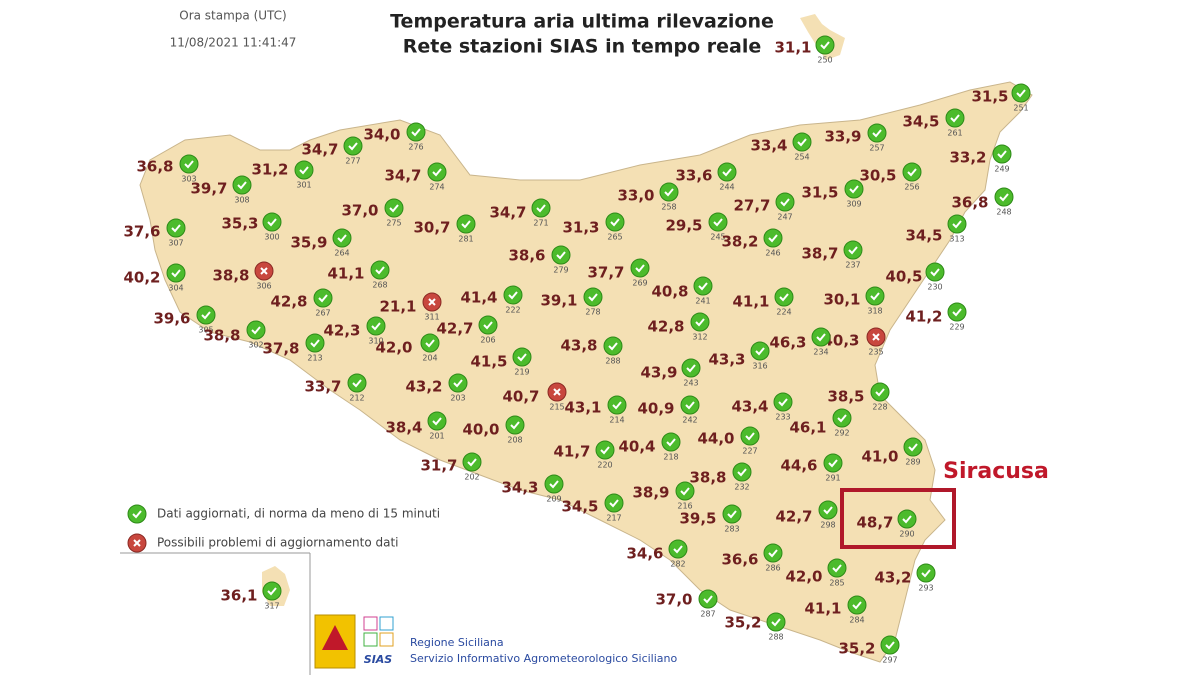  What do you see at coordinates (706, 177) in the screenshot?
I see `station: 244 33,6` at bounding box center [706, 177].